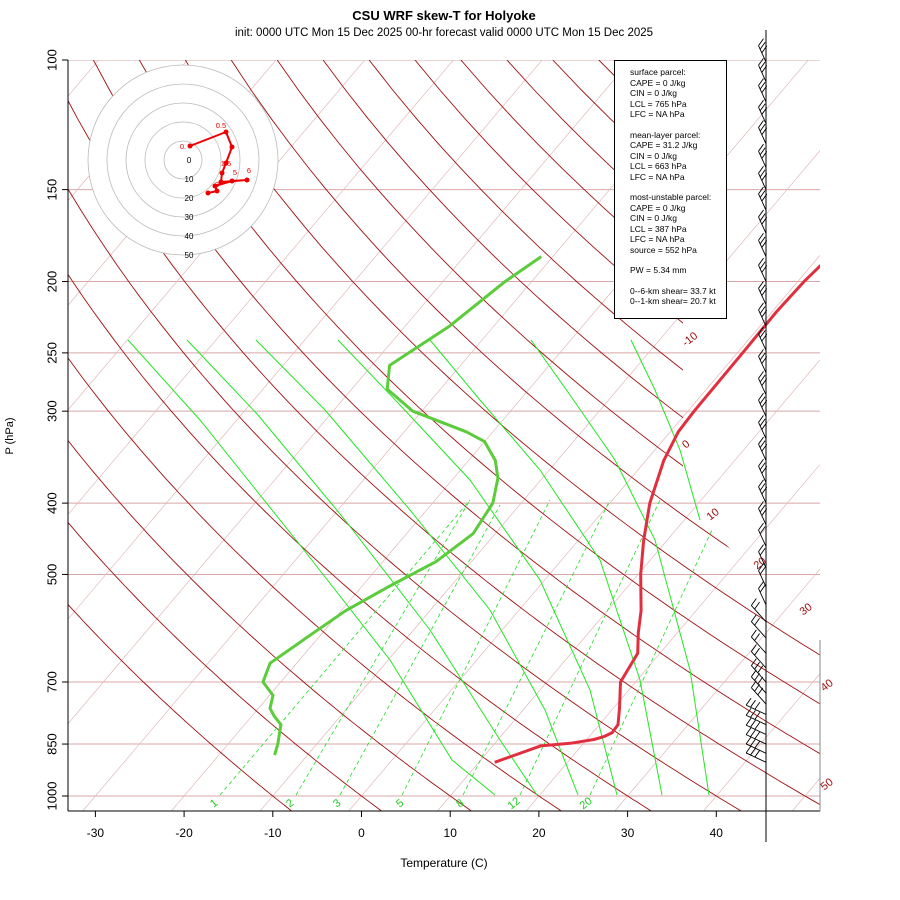 The height and width of the screenshot is (900, 900). I want to click on mixing-ratio-label: 8, so click(460, 803).